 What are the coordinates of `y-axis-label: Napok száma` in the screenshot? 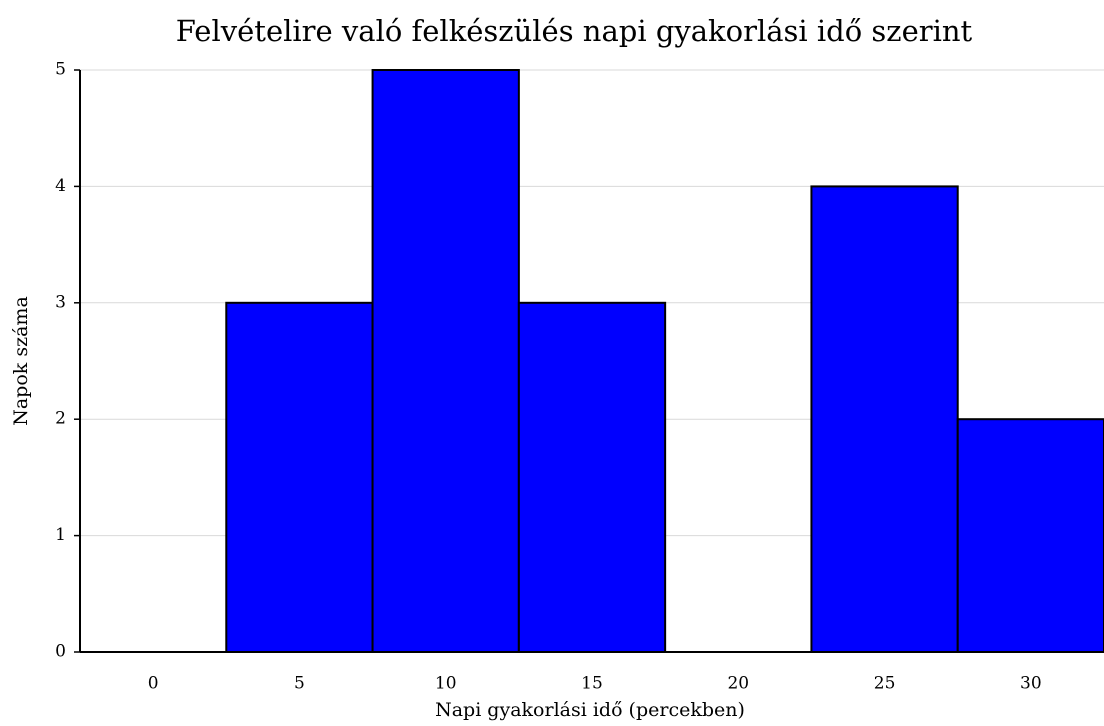 It's located at (21, 361).